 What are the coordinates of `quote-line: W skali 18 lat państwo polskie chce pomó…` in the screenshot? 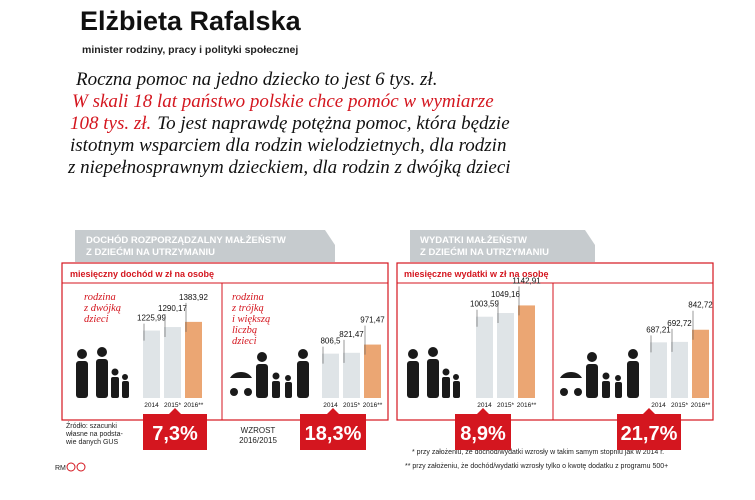 It's located at (283, 101).